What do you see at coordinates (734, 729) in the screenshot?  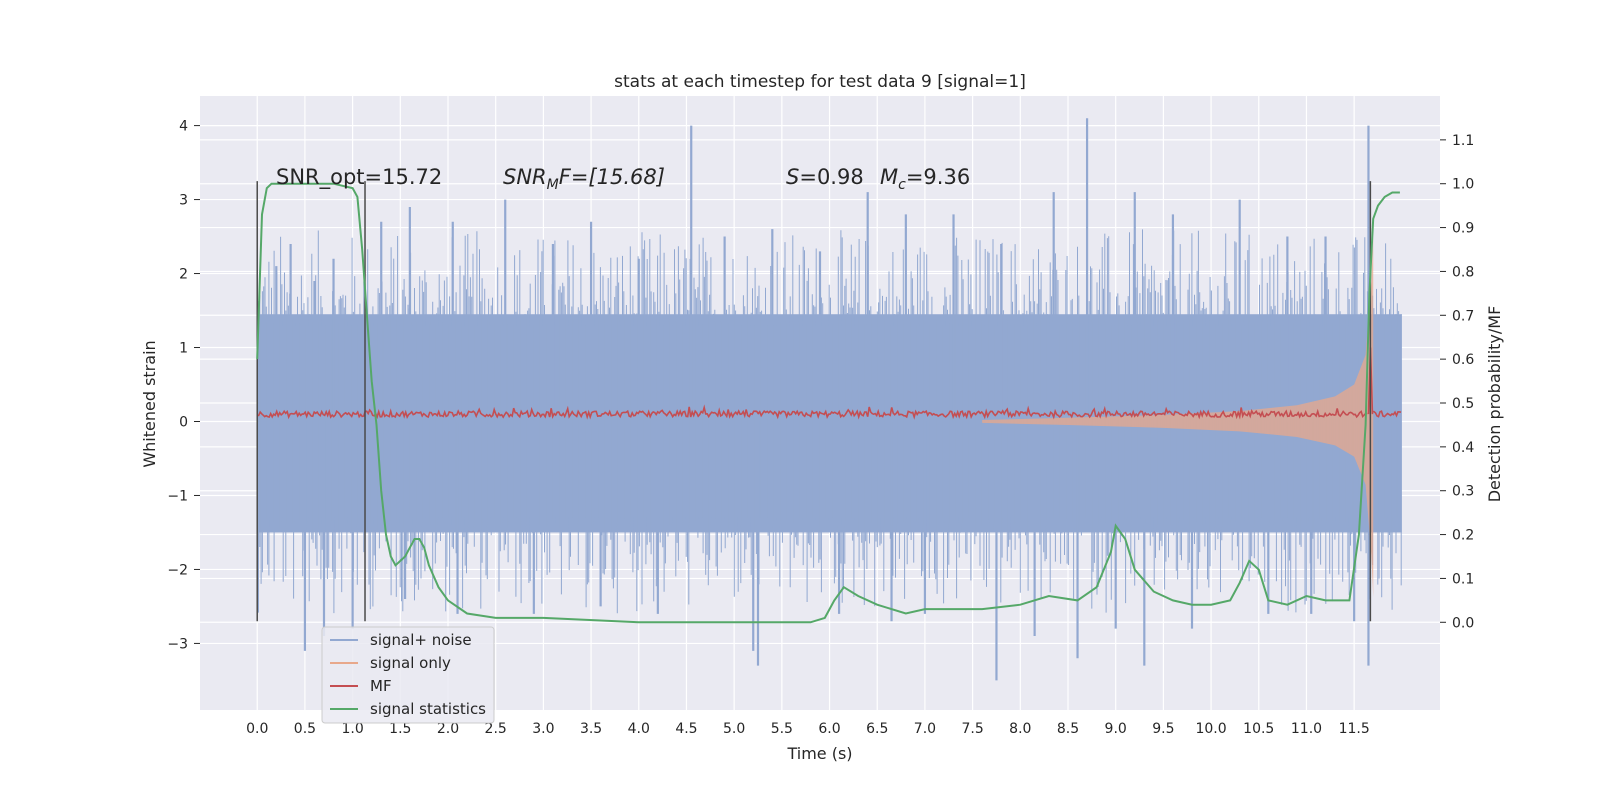 I see `x-tick-label: 5.0` at bounding box center [734, 729].